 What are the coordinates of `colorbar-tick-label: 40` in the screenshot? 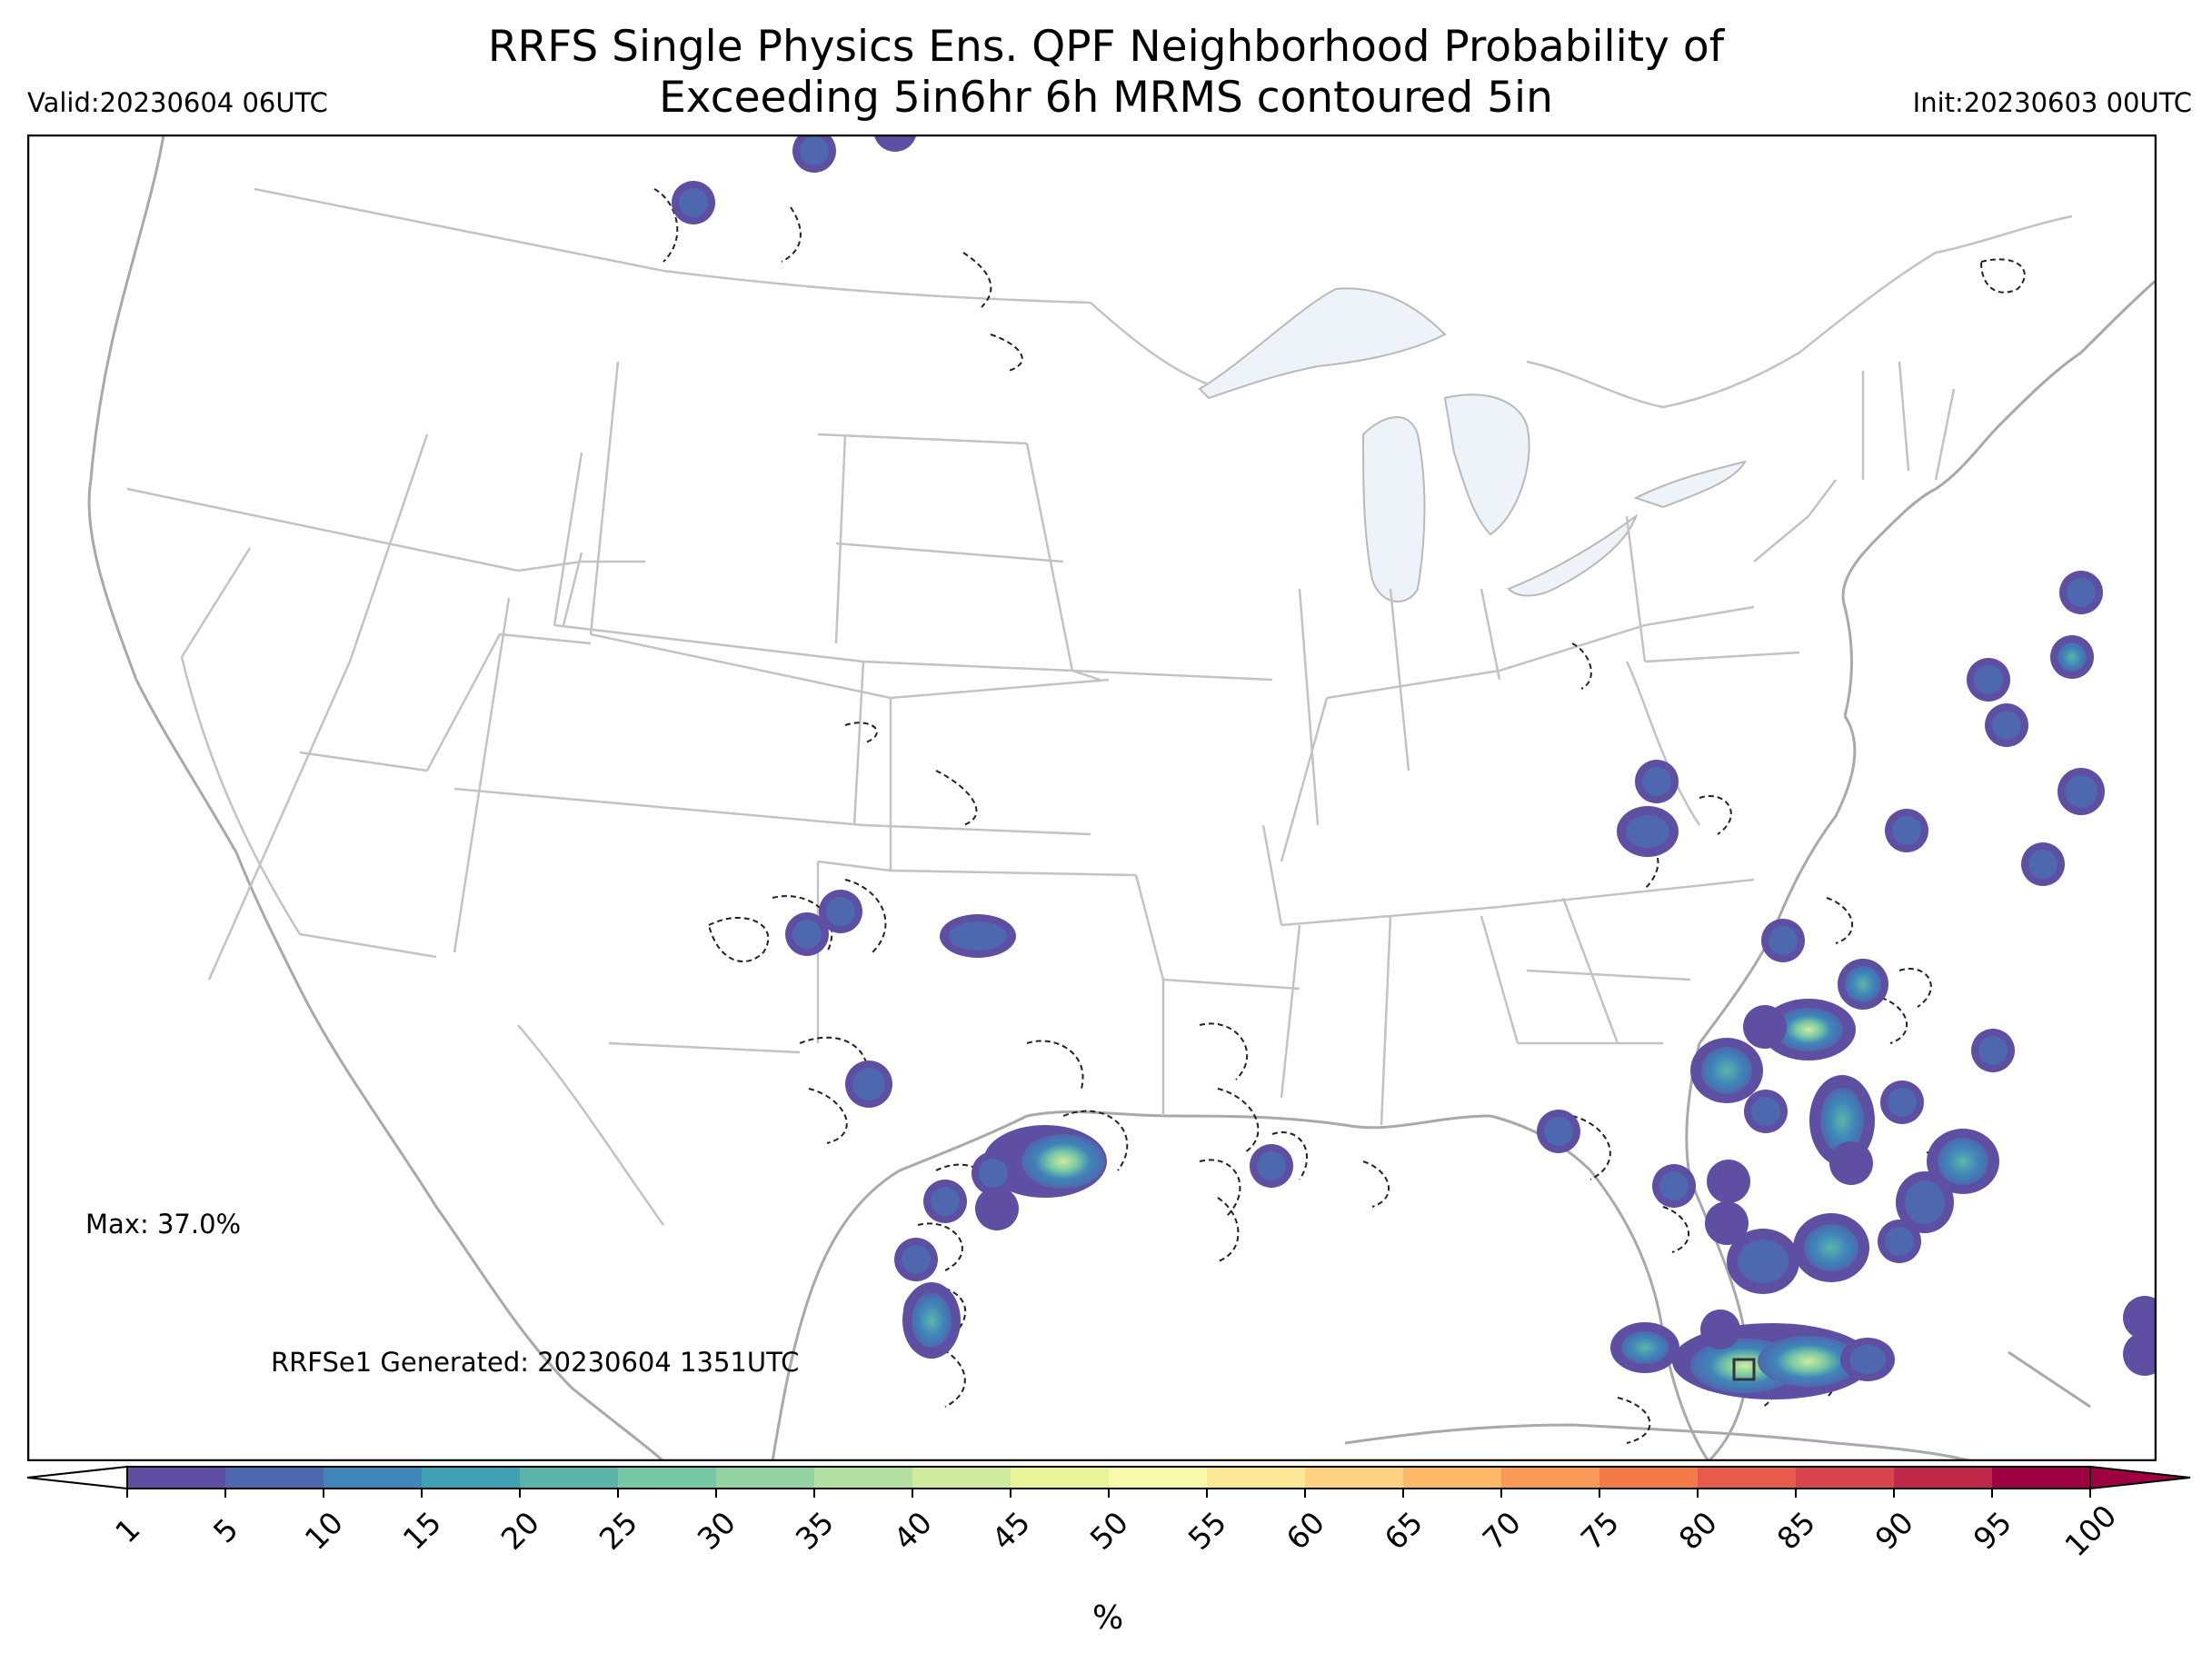 It's located at (913, 1531).